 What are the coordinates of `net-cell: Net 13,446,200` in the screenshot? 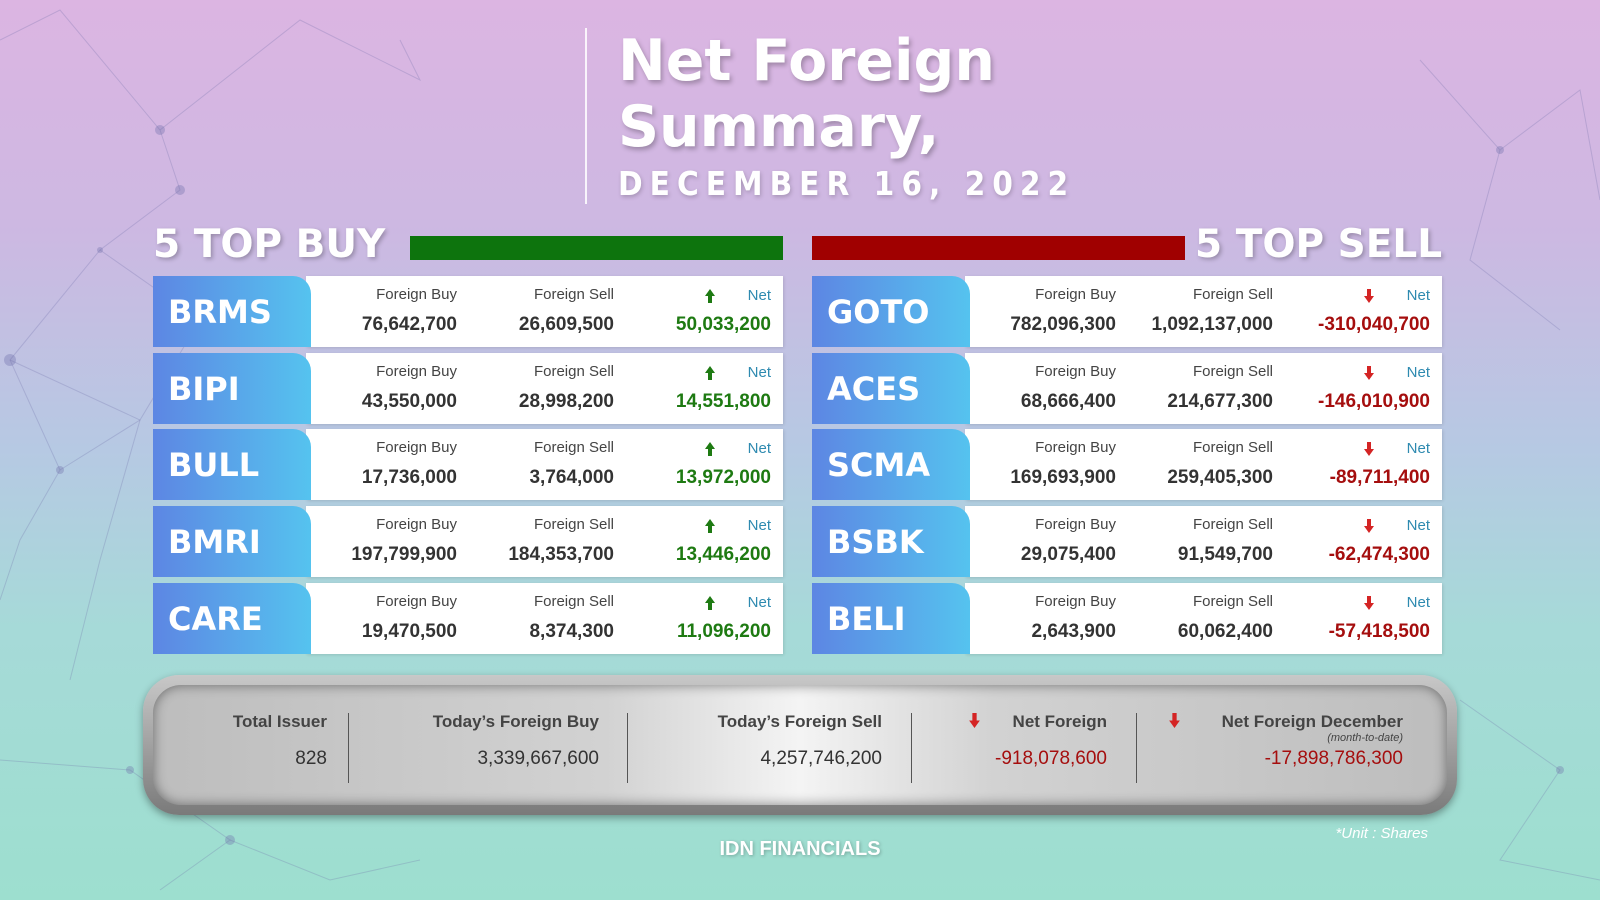 It's located at (701, 541).